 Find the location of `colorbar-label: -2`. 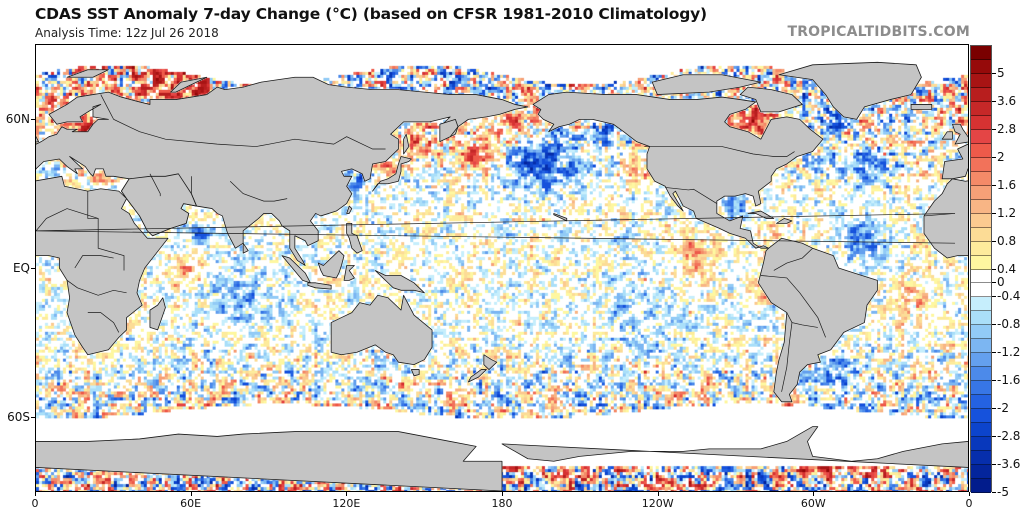

colorbar-label: -2 is located at coordinates (1003, 408).